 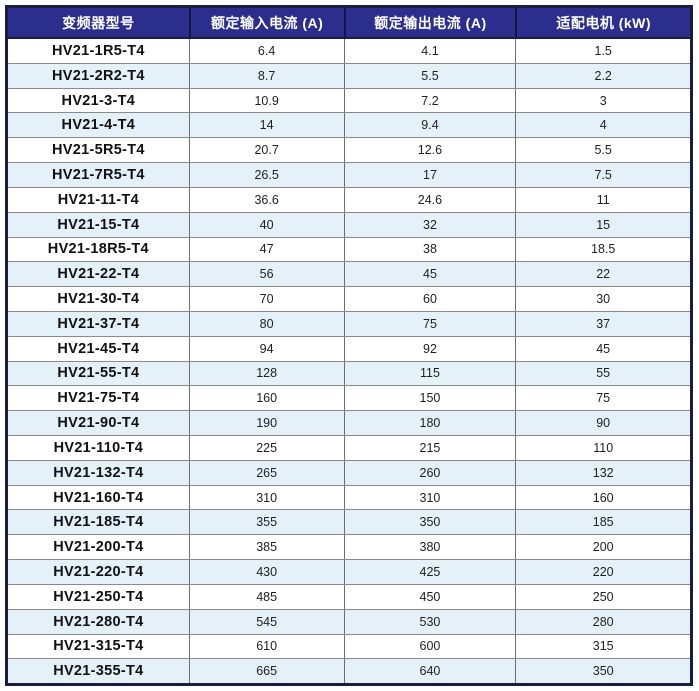 I want to click on motor-power-cell: 4, so click(x=602, y=125).